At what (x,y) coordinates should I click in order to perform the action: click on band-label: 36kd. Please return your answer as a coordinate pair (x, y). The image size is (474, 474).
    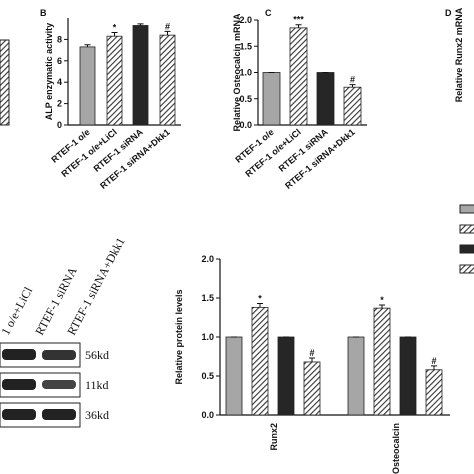
    Looking at the image, I should click on (97, 415).